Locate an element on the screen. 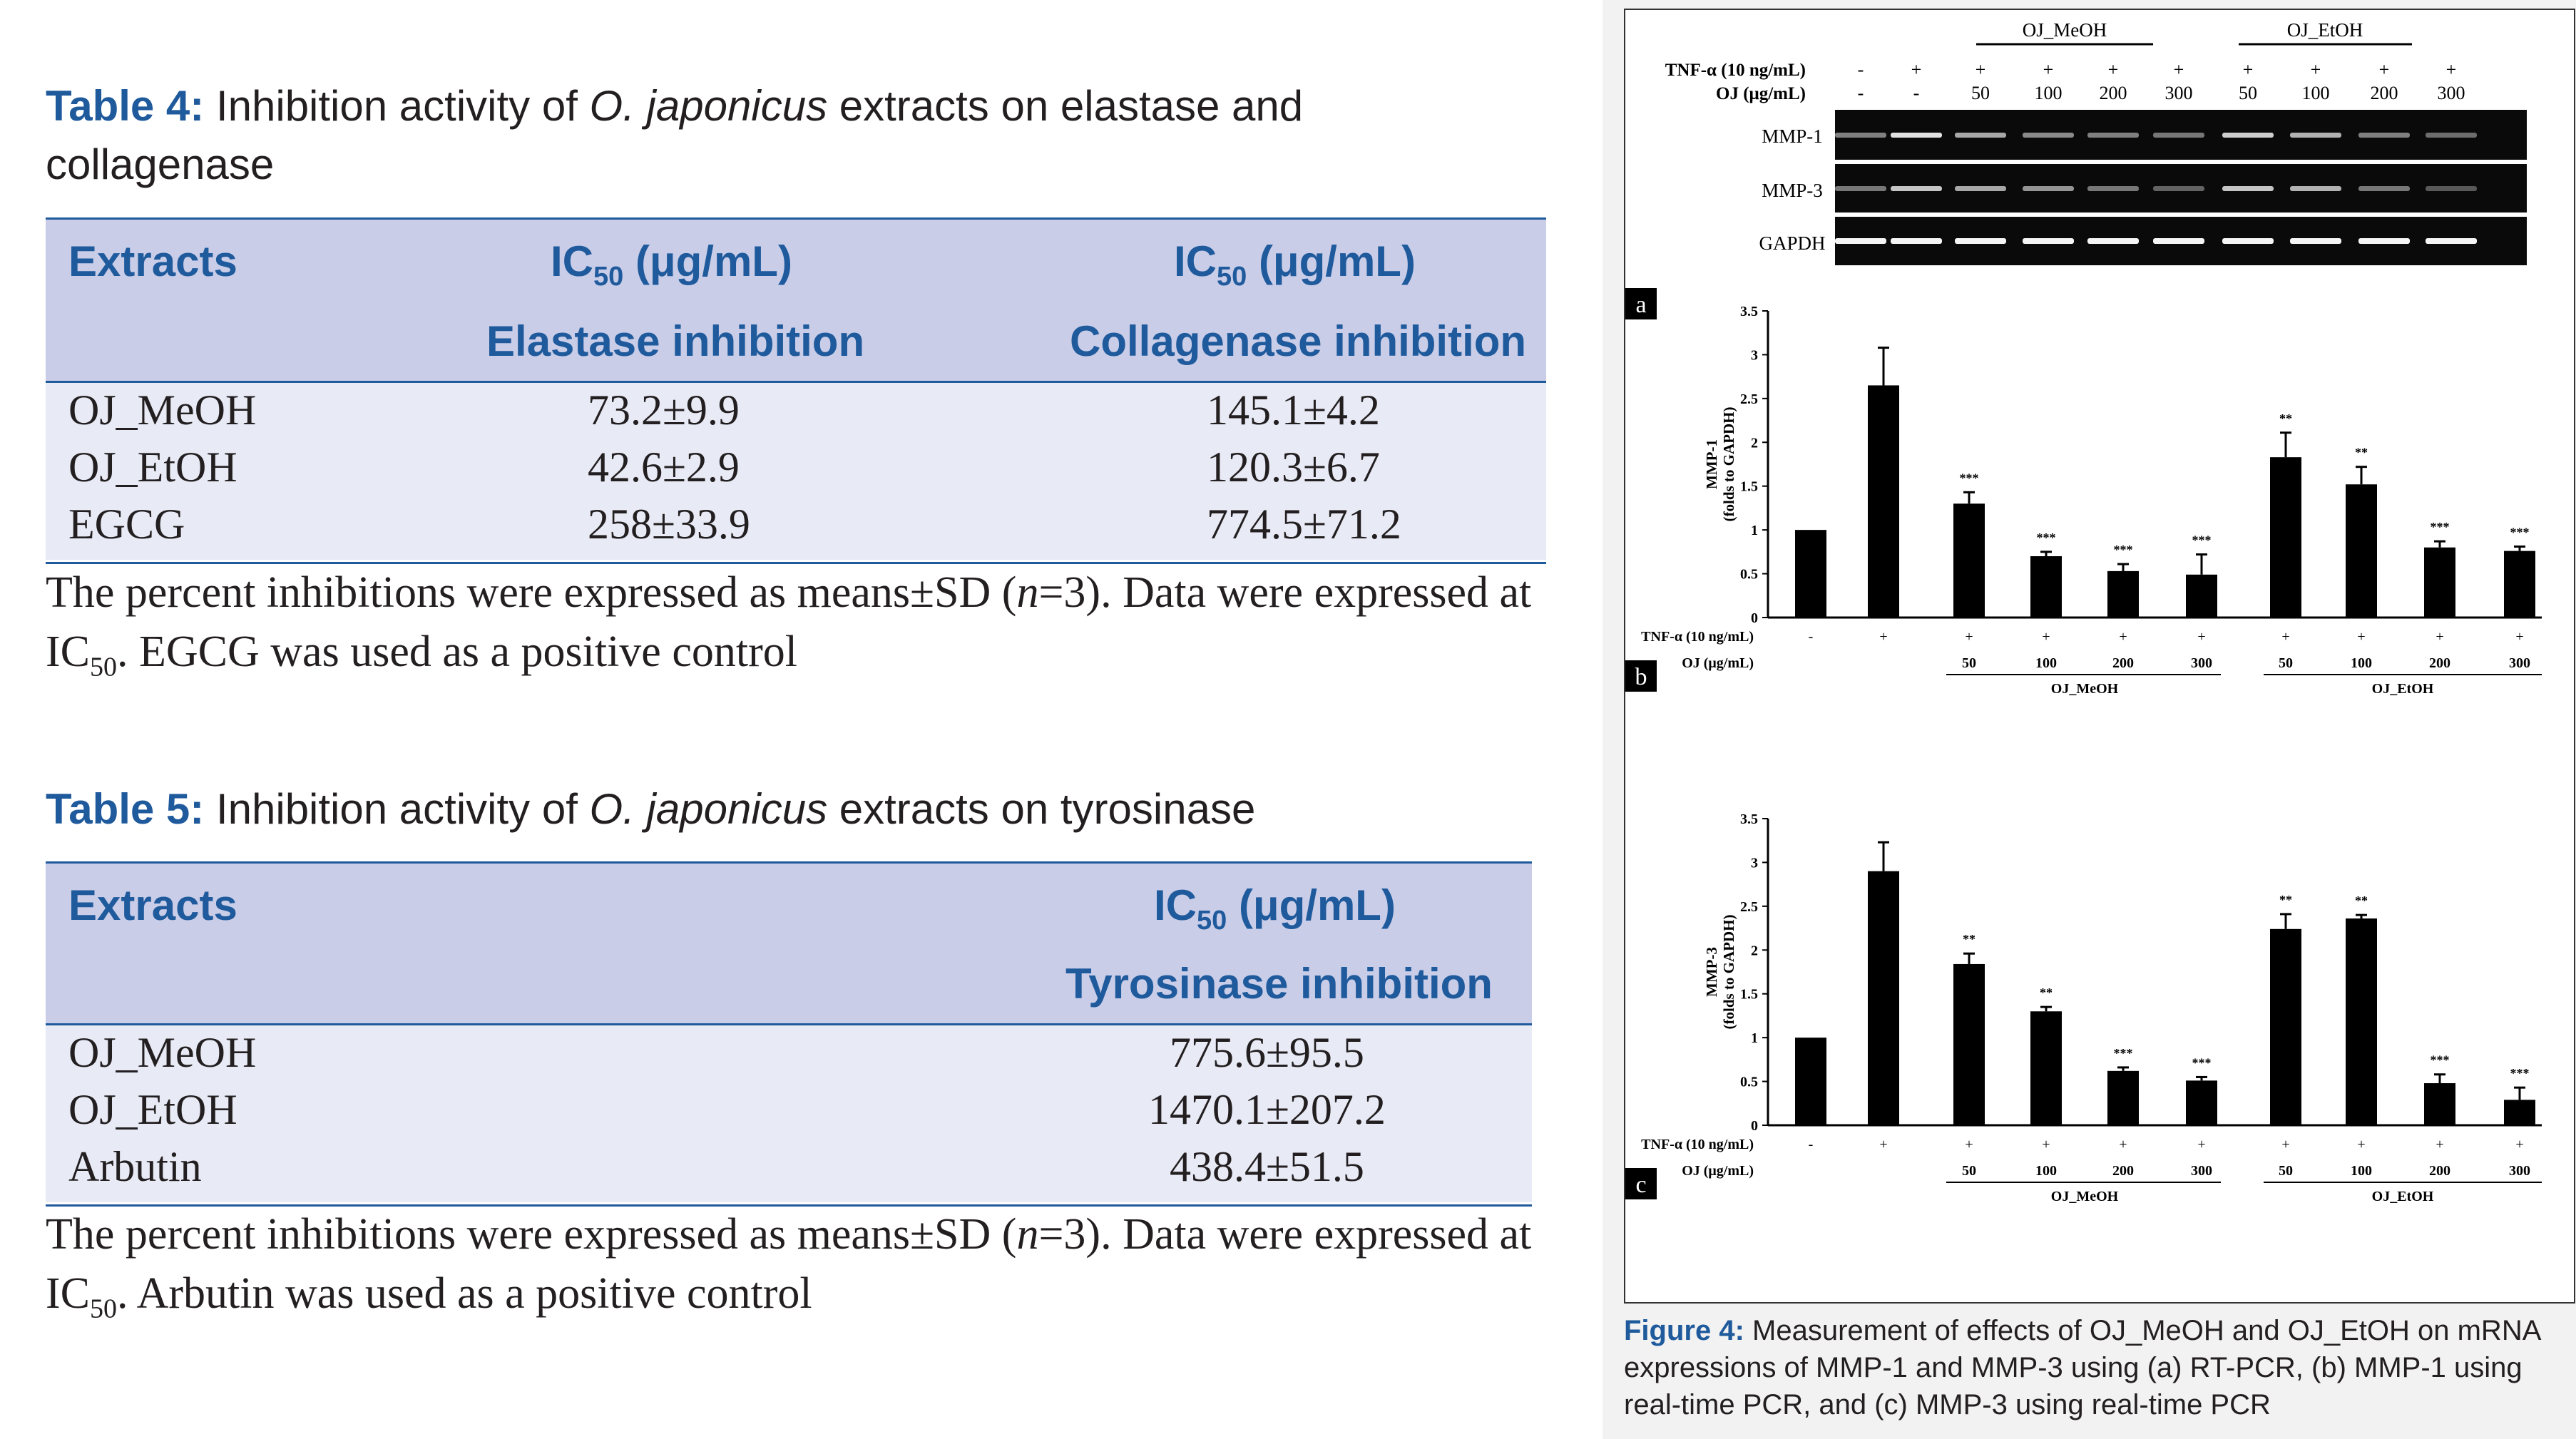 Image resolution: width=2576 pixels, height=1439 pixels. table4-label: Table 4: is located at coordinates (126, 106).